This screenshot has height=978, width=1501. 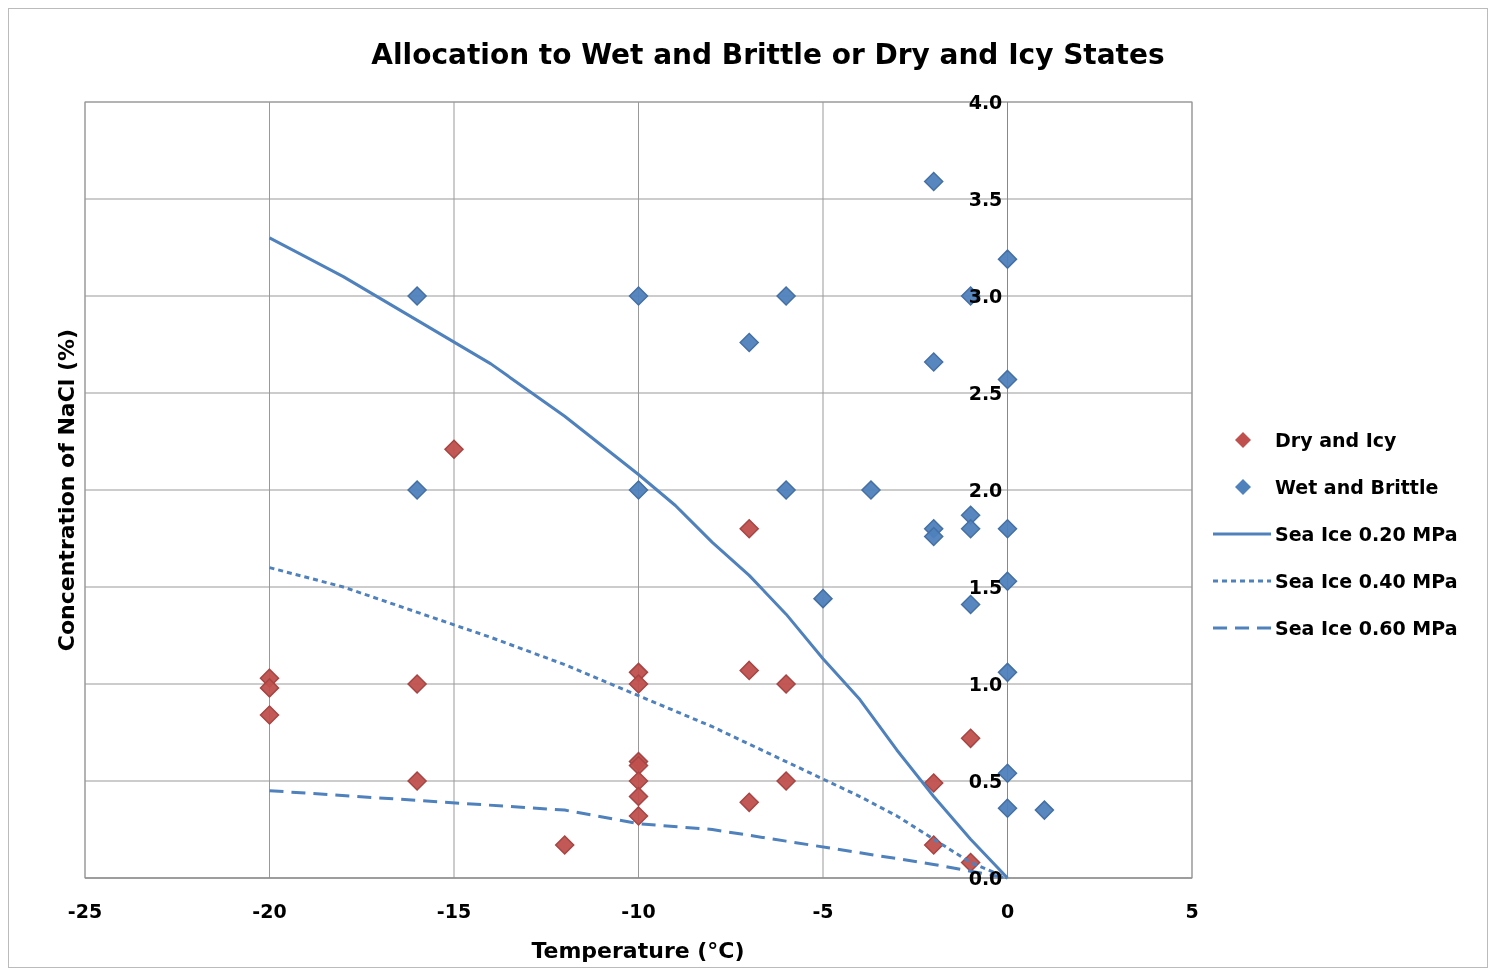 I want to click on legend-label: Wet and Brittle, so click(x=1357, y=487).